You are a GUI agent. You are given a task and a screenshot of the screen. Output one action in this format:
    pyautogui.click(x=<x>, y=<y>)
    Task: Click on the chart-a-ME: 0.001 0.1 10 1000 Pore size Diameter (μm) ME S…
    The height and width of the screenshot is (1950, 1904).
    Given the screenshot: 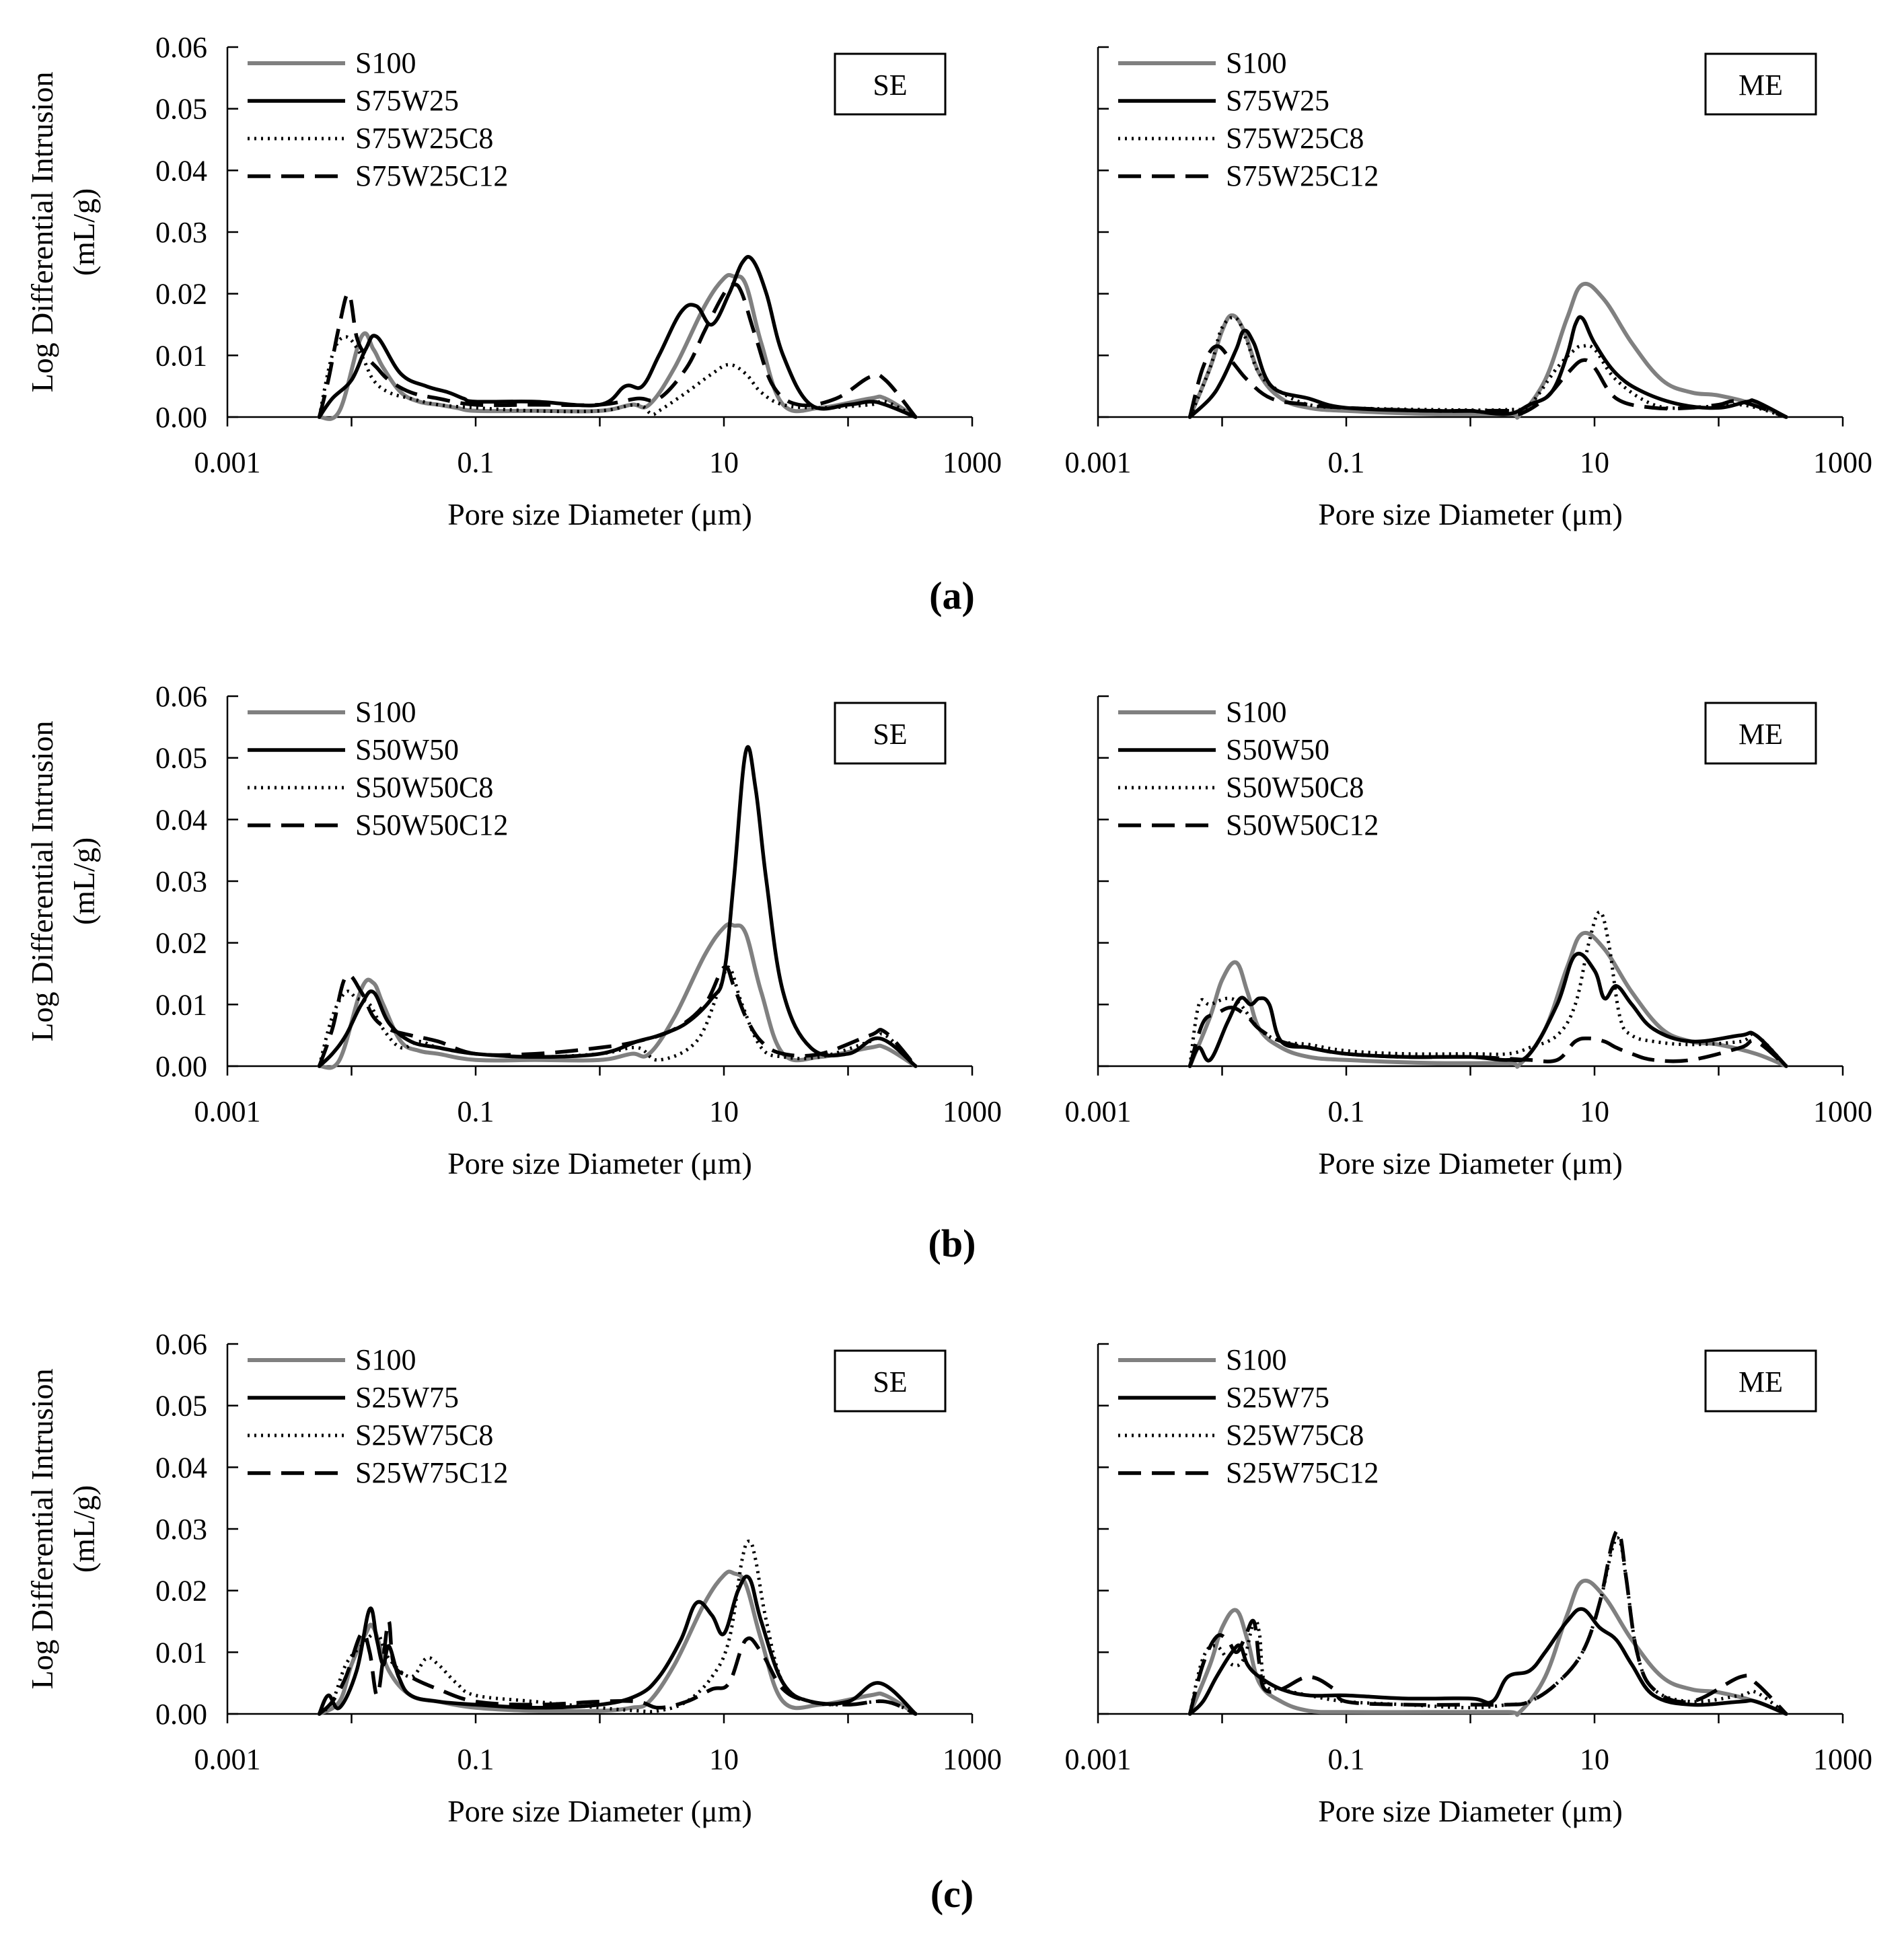 What is the action you would take?
    pyautogui.click(x=1468, y=288)
    